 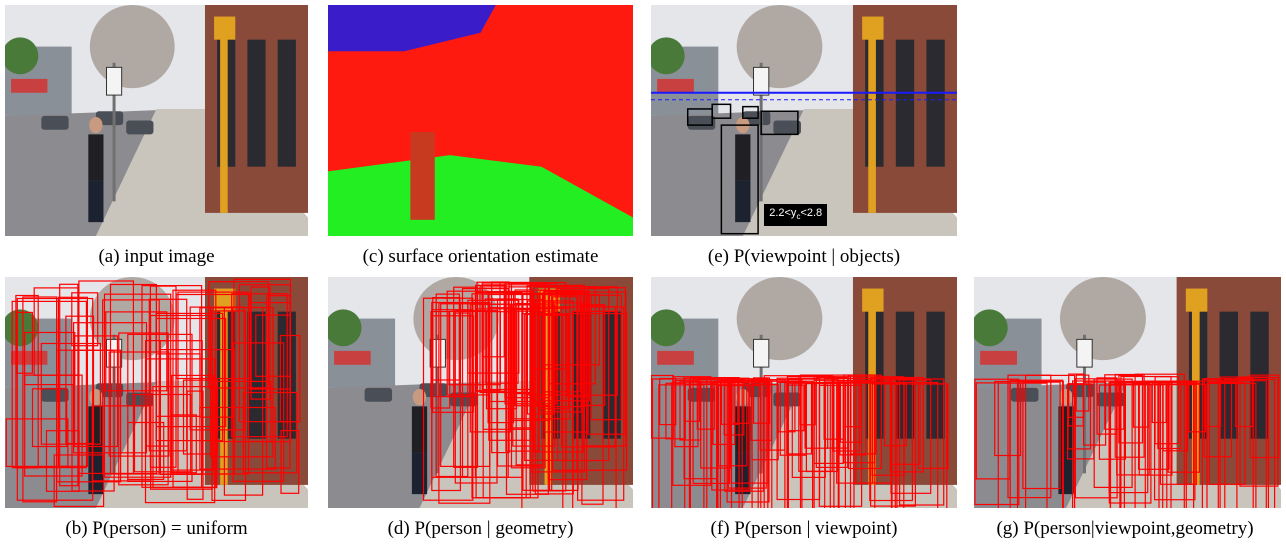 I want to click on viewpoint-label-prefix: 2.2<y, so click(x=783, y=212).